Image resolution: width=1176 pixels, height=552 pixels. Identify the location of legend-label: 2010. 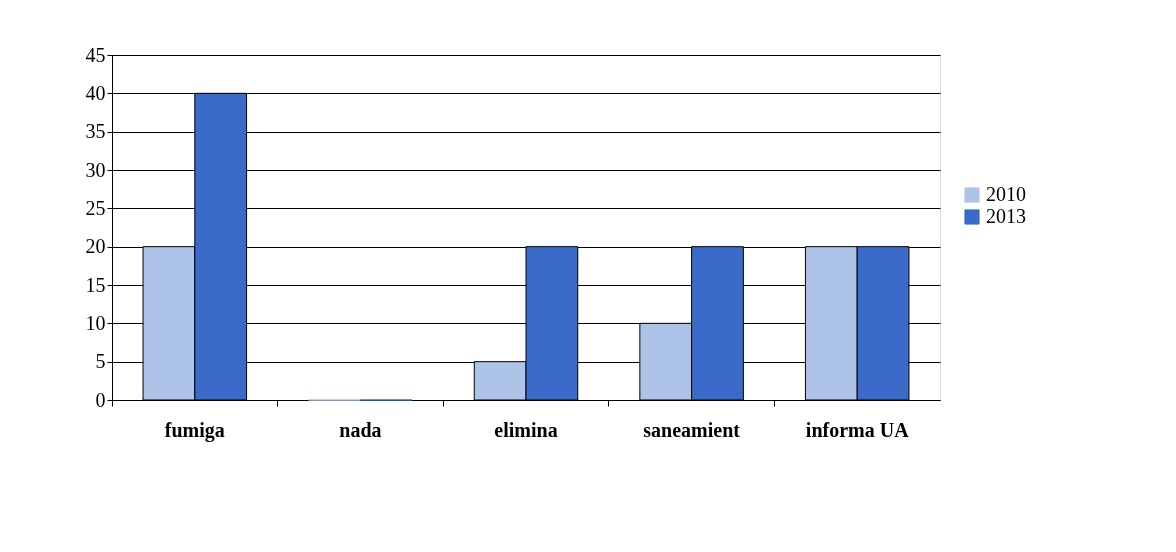
(1006, 194).